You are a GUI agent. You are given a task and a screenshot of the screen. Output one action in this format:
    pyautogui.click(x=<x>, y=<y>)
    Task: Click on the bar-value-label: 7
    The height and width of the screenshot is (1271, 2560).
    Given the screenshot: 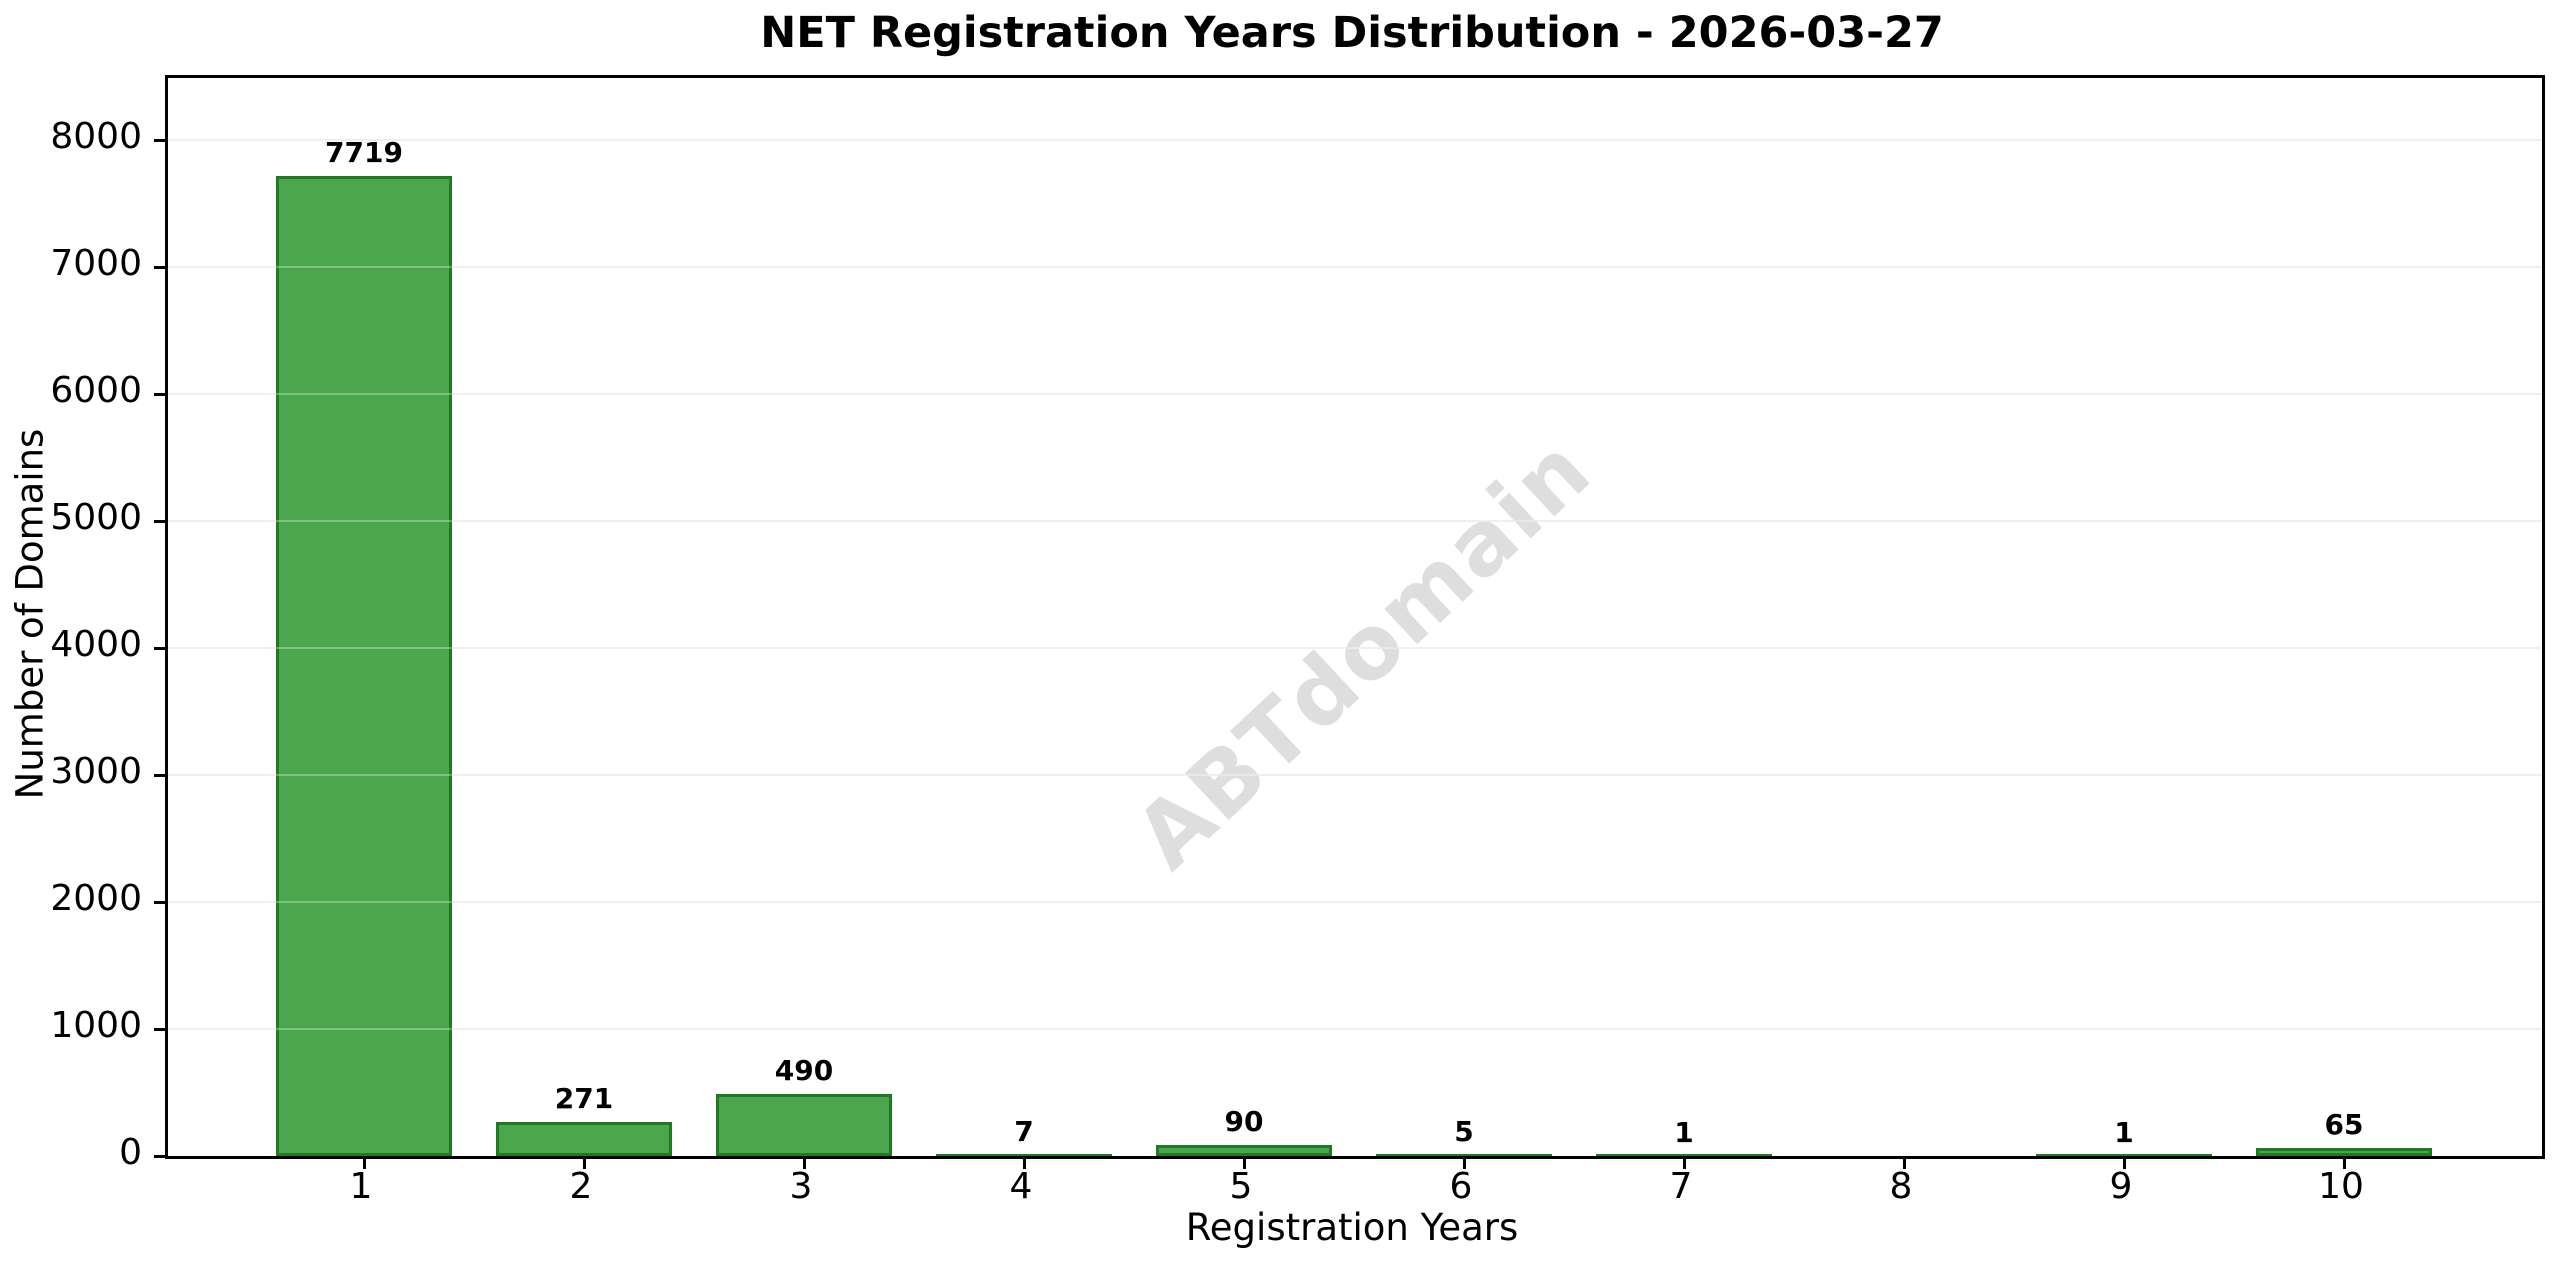 What is the action you would take?
    pyautogui.click(x=1024, y=1132)
    